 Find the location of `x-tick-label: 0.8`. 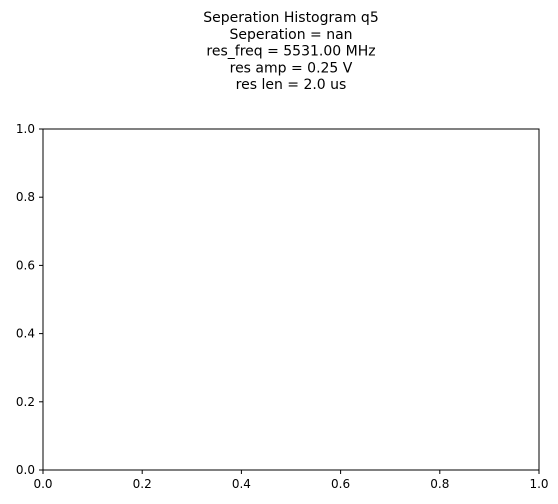

x-tick-label: 0.8 is located at coordinates (439, 484).